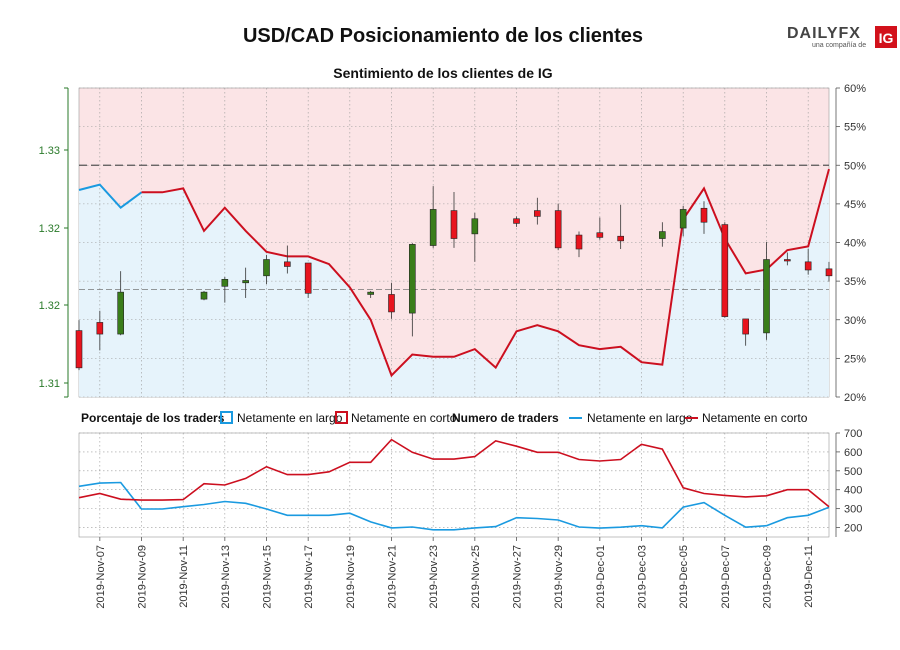 Image resolution: width=900 pixels, height=650 pixels. What do you see at coordinates (476, 577) in the screenshot?
I see `x-axis-label: 2019-Nov-25` at bounding box center [476, 577].